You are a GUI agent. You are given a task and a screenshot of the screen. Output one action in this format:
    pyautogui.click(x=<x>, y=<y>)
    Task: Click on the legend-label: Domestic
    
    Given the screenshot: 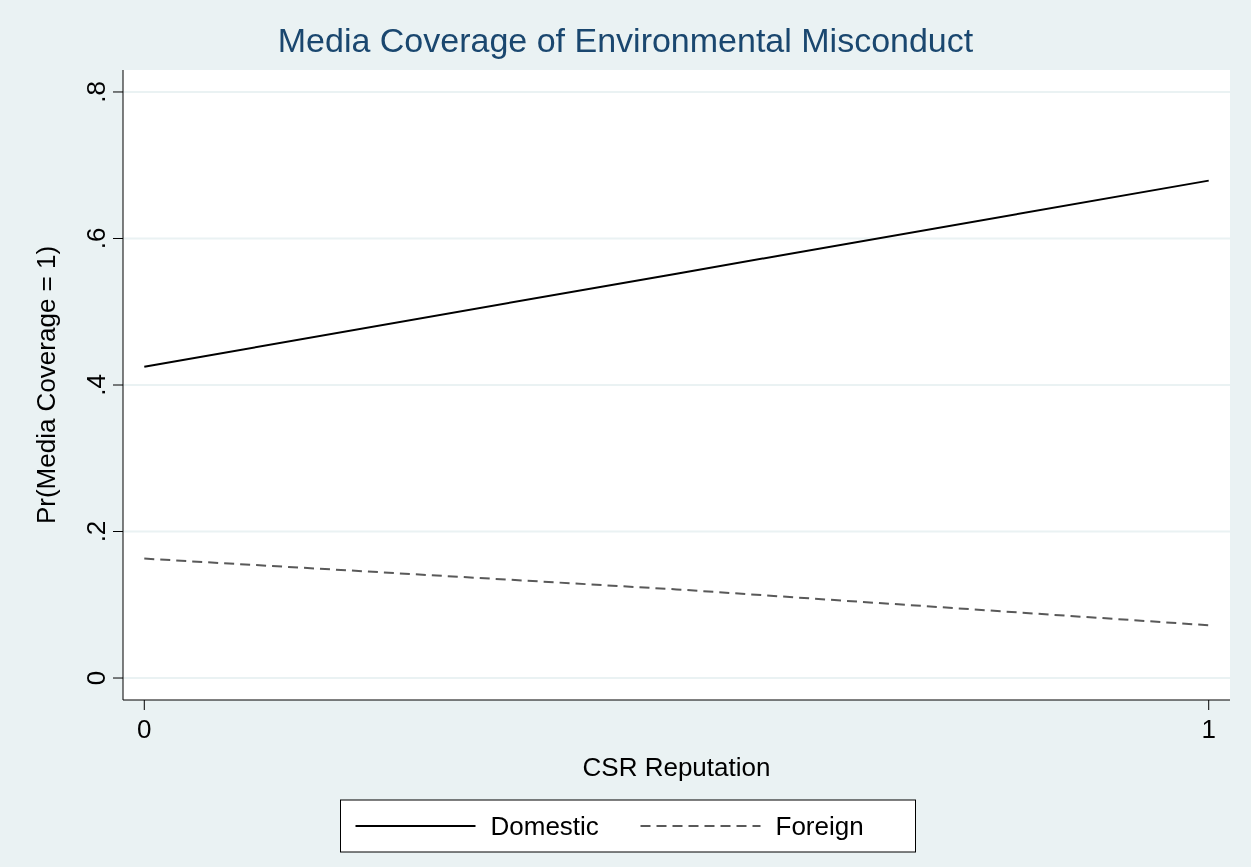 What is the action you would take?
    pyautogui.click(x=544, y=826)
    